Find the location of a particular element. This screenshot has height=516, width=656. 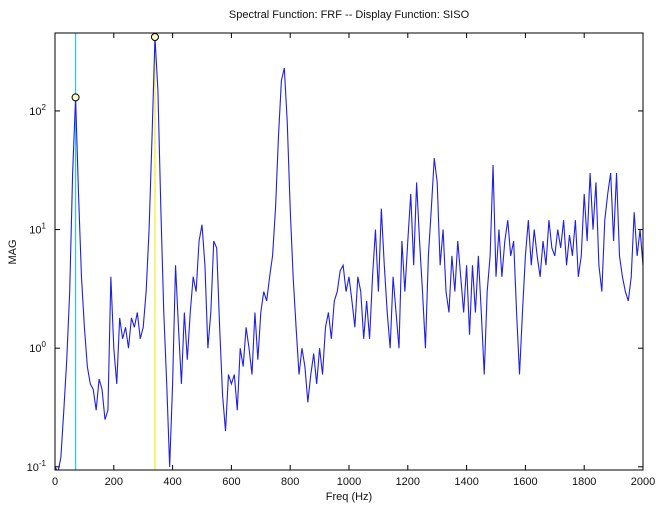

y-tick-exponent: -1 is located at coordinates (43, 463).